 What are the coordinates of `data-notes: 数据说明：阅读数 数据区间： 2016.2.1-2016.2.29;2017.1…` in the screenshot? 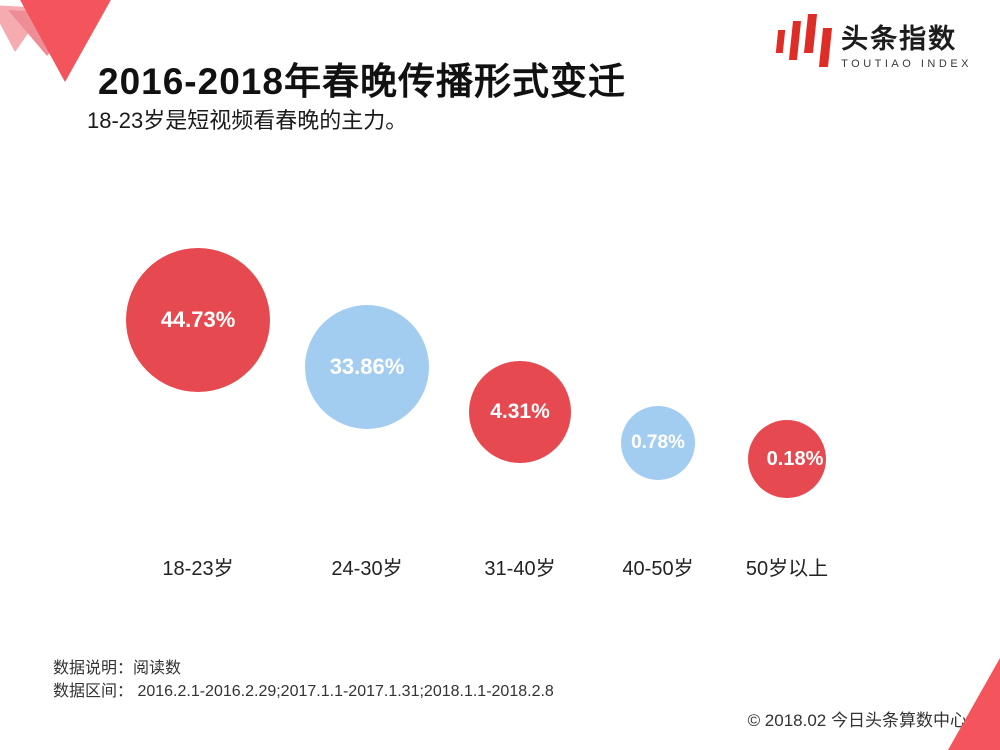 It's located at (303, 680).